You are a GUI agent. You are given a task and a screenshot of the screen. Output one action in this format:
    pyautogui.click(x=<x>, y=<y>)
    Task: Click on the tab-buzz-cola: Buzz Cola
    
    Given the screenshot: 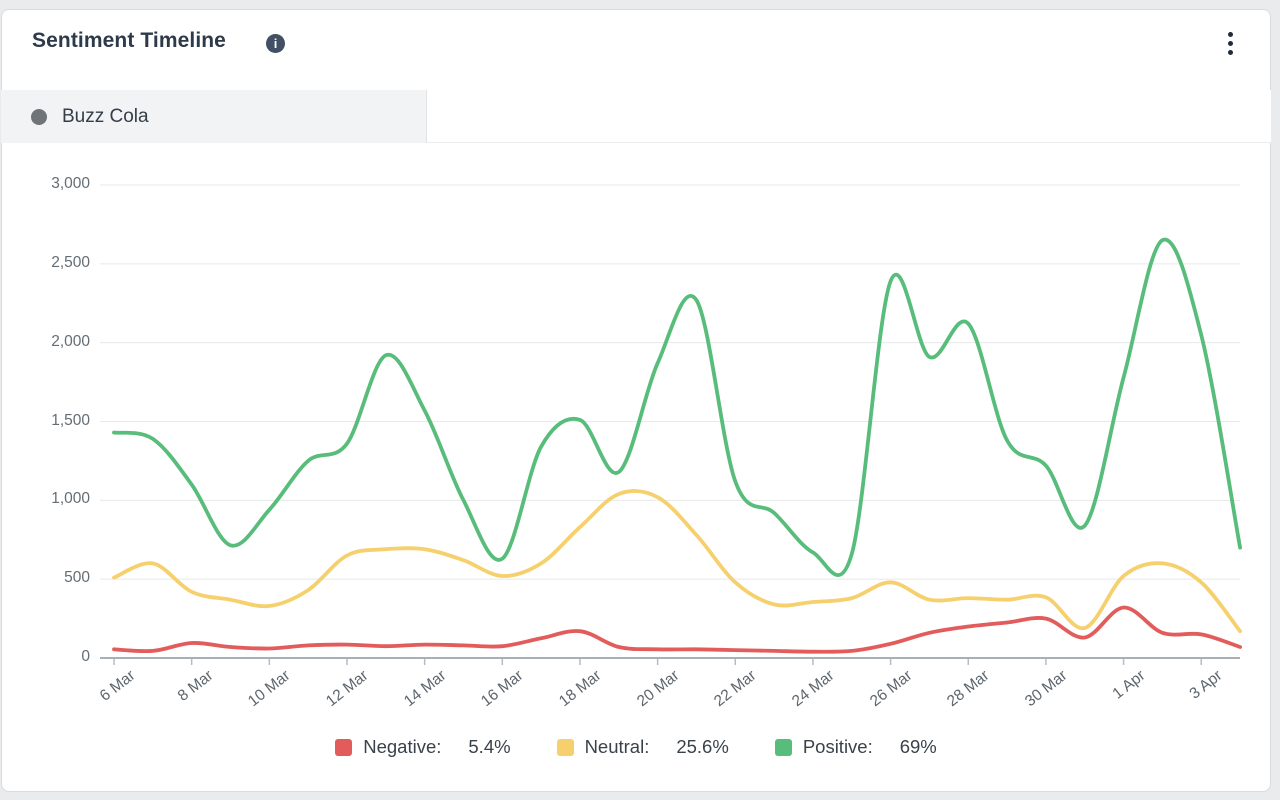 What is the action you would take?
    pyautogui.click(x=214, y=116)
    